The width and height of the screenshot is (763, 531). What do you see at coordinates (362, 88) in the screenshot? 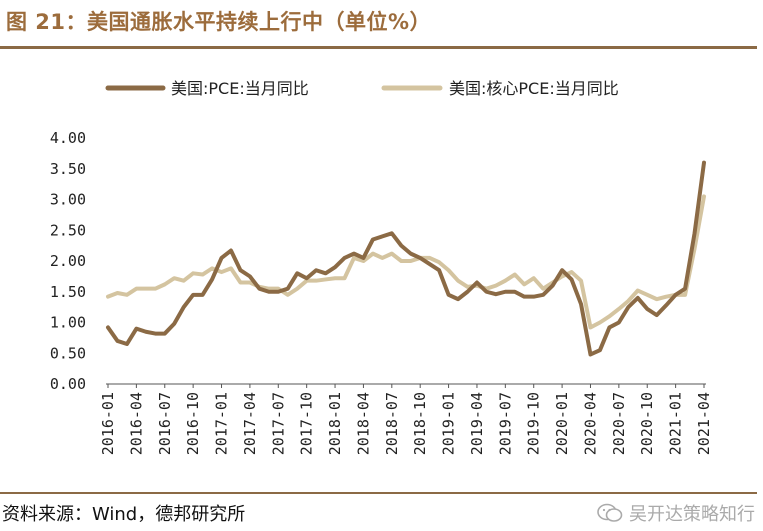
I see `legend: 美国:PCE:当月同比 美国:核心PCE:当月同比` at bounding box center [362, 88].